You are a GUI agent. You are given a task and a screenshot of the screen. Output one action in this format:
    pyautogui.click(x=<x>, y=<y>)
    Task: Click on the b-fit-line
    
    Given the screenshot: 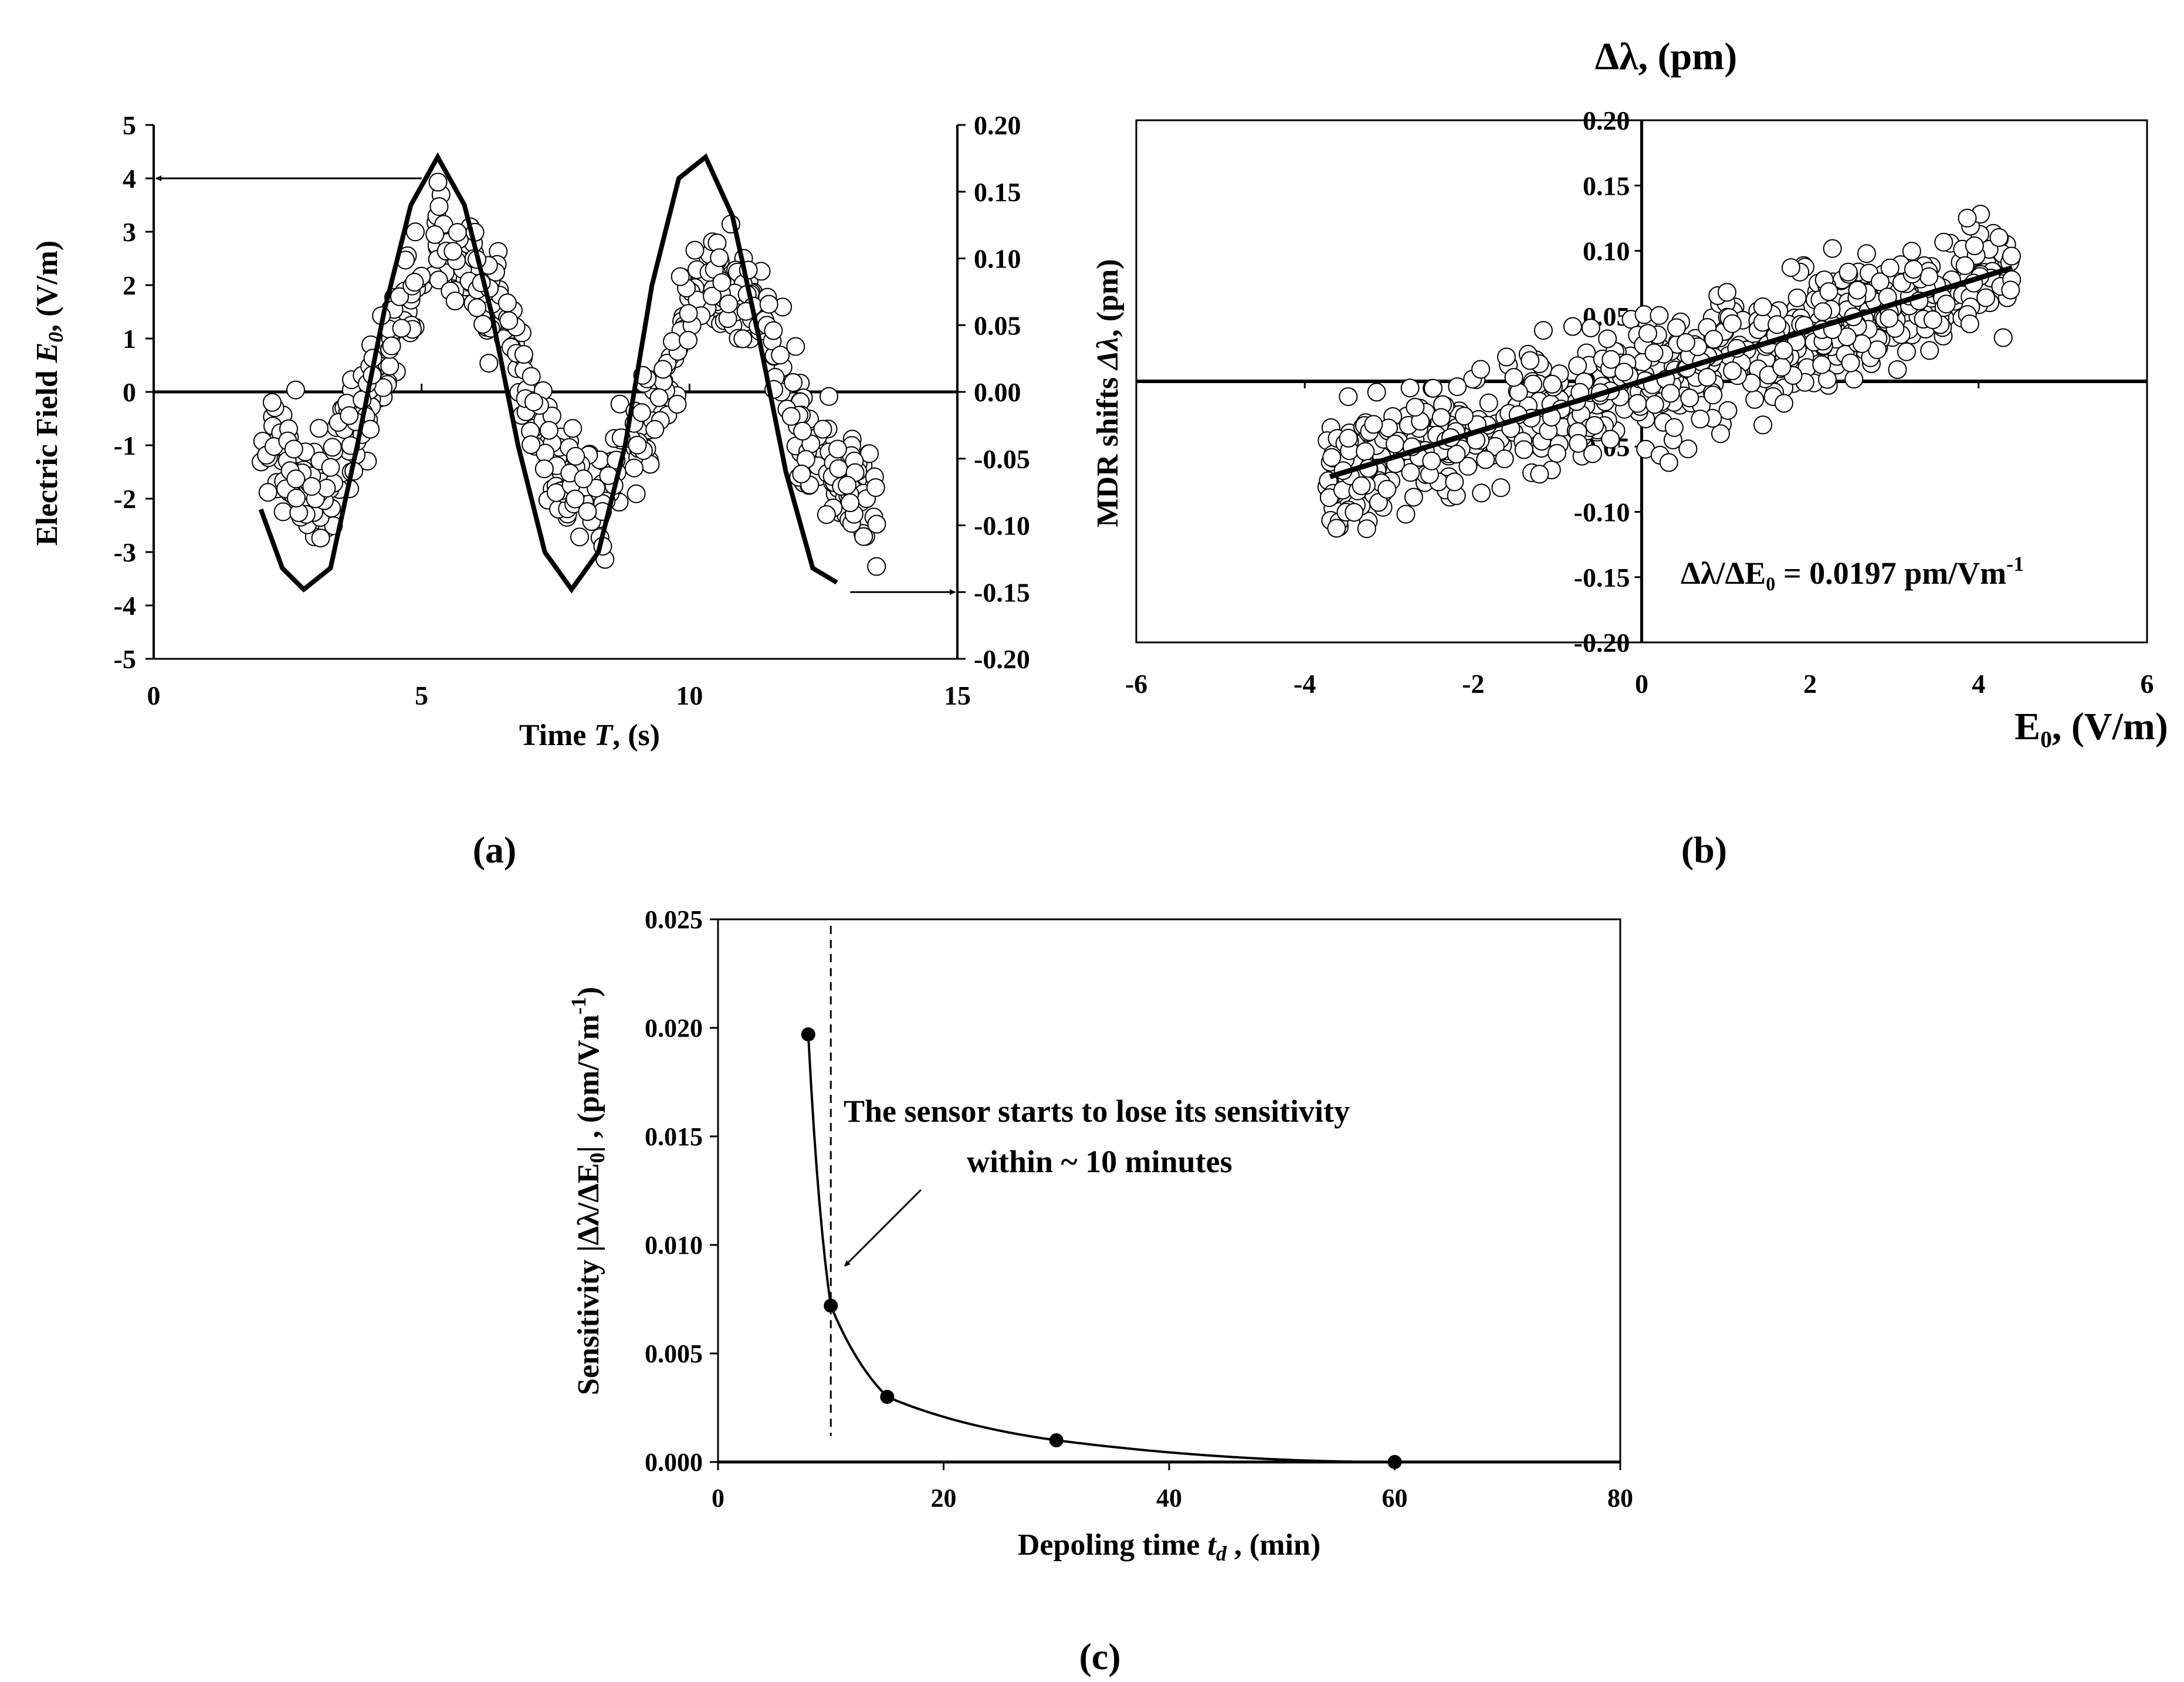 What is the action you would take?
    pyautogui.click(x=1671, y=372)
    